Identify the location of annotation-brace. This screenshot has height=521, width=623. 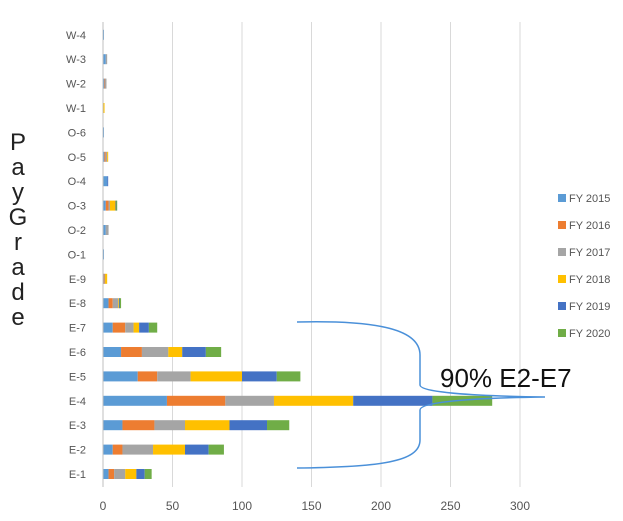
(421, 395).